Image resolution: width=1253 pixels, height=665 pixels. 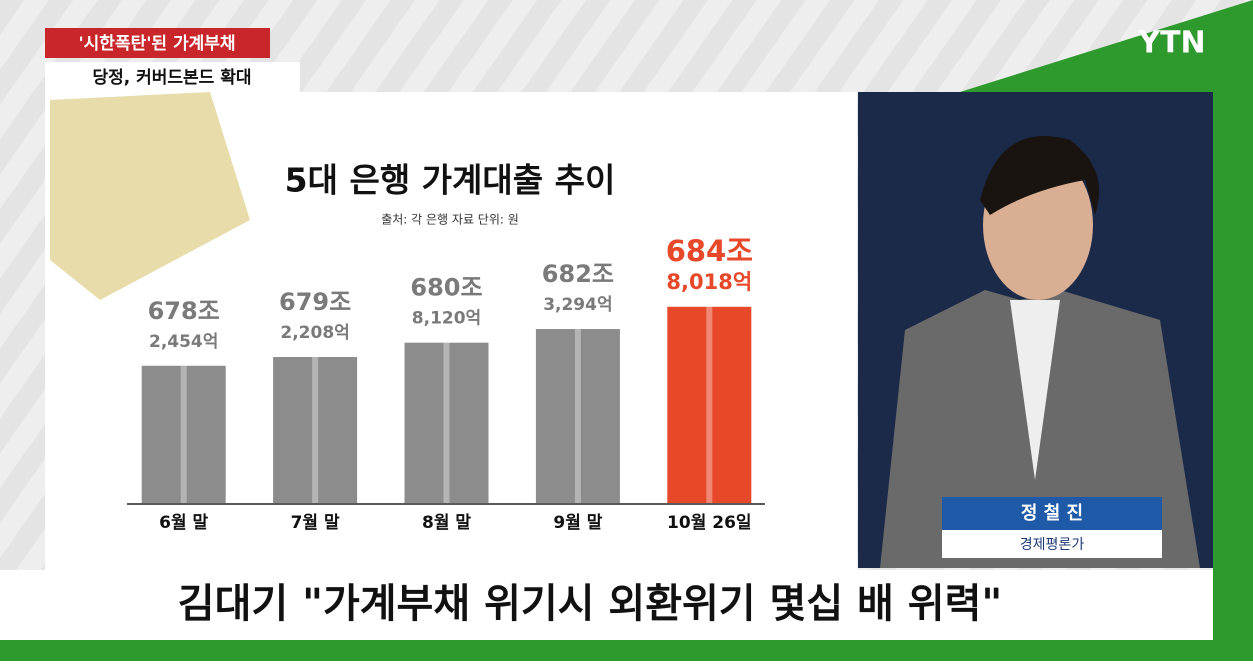 I want to click on subtag: 당정, 커버드본드 확대, so click(x=171, y=78).